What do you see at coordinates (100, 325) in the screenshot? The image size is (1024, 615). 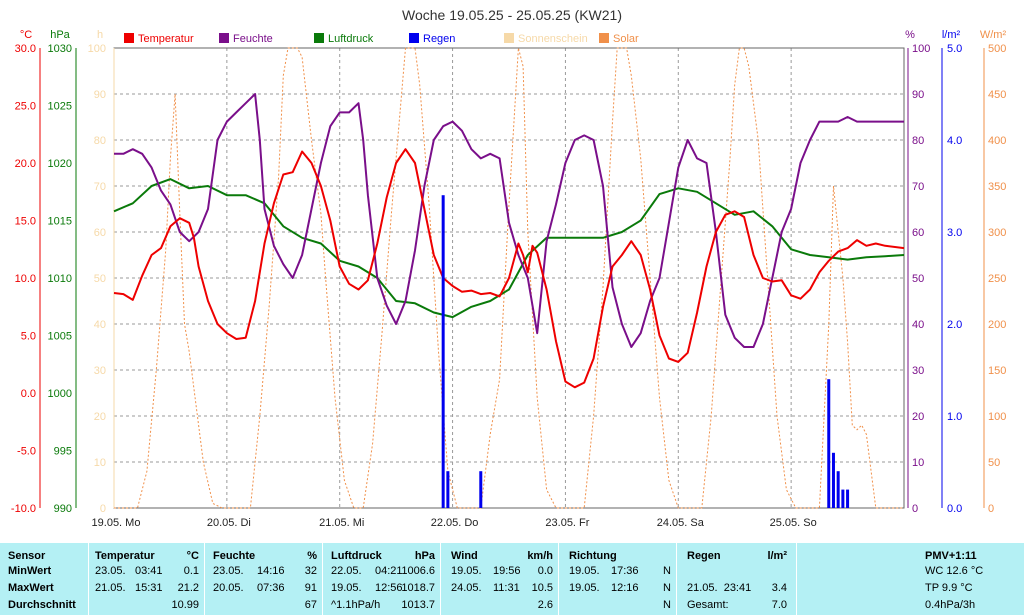 I see `tick-label-sunshine: 40` at bounding box center [100, 325].